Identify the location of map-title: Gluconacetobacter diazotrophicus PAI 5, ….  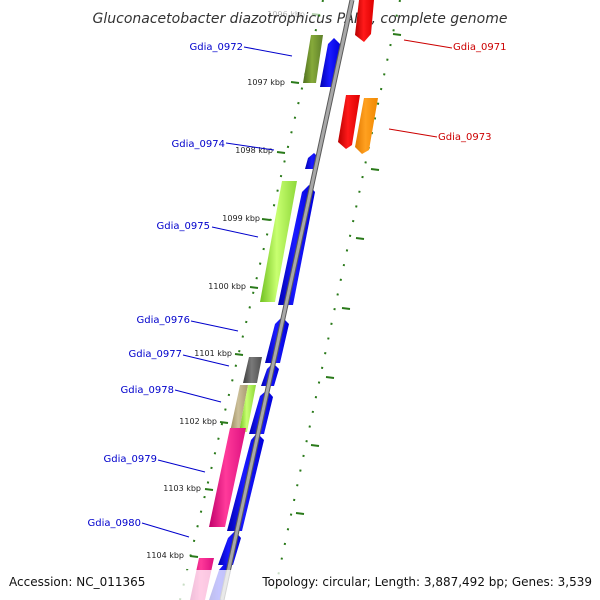
(300, 19).